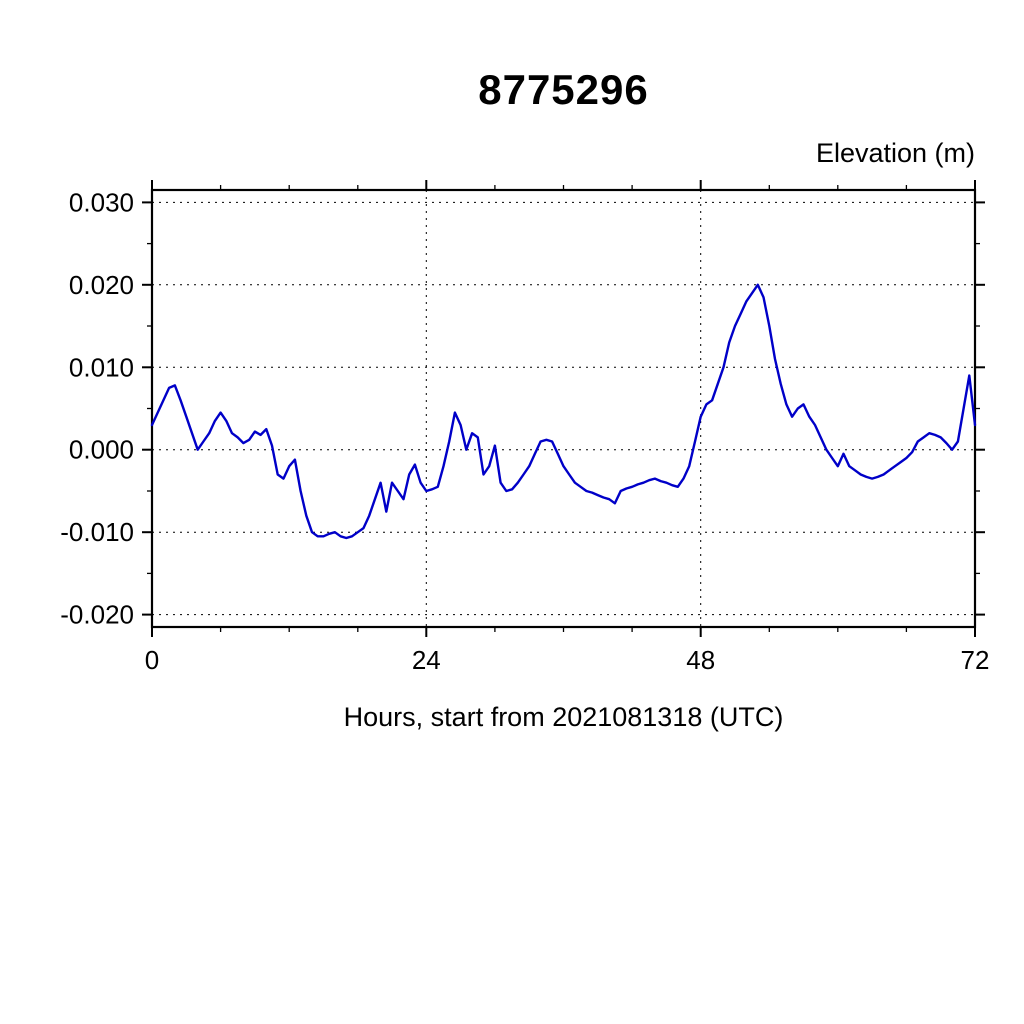 The image size is (1024, 1024). I want to click on y-tick-label: -0.020, so click(97, 615).